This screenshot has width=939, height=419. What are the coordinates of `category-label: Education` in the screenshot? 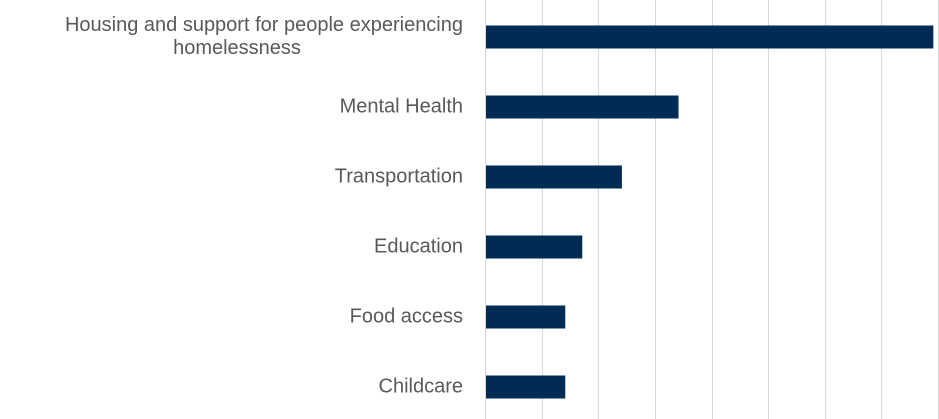 It's located at (418, 246).